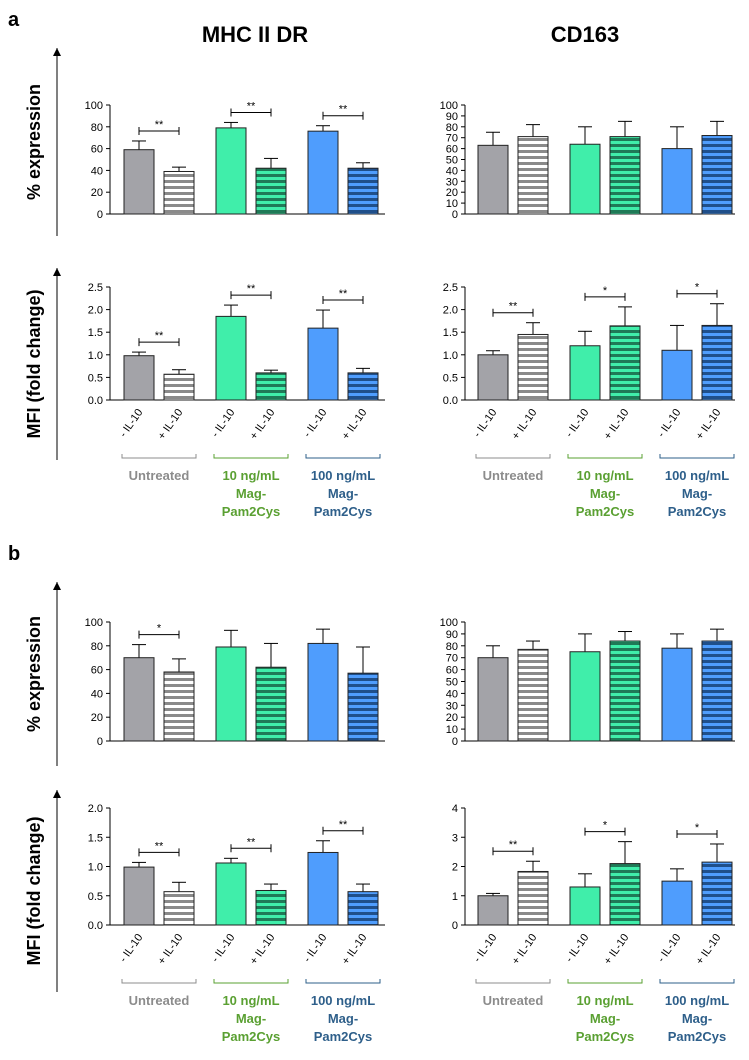 This screenshot has width=749, height=1060. Describe the element at coordinates (697, 475) in the screenshot. I see `group-label: 100 ng/mL` at that location.